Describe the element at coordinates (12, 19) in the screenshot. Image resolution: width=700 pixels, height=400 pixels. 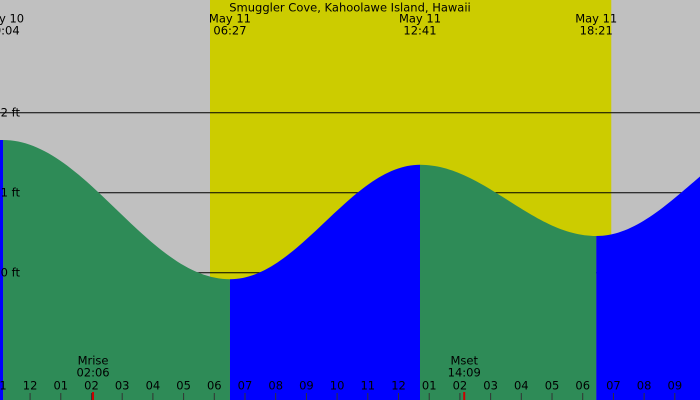
I see `tide-date: May 10` at that location.